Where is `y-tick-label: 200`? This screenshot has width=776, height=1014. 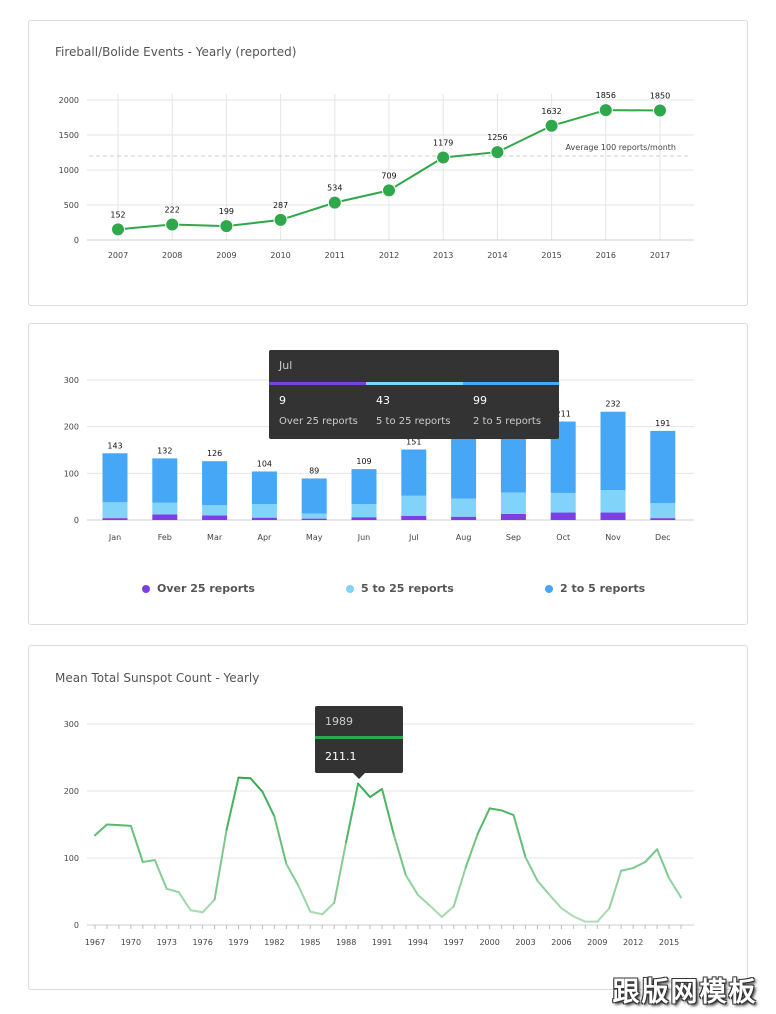
y-tick-label: 200 is located at coordinates (71, 791).